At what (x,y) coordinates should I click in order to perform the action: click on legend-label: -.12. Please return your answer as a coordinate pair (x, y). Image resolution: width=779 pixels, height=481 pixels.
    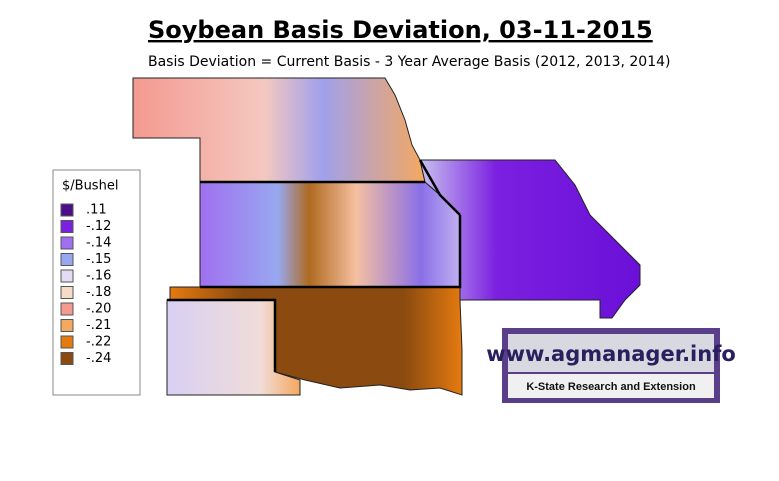
    Looking at the image, I should click on (98, 226).